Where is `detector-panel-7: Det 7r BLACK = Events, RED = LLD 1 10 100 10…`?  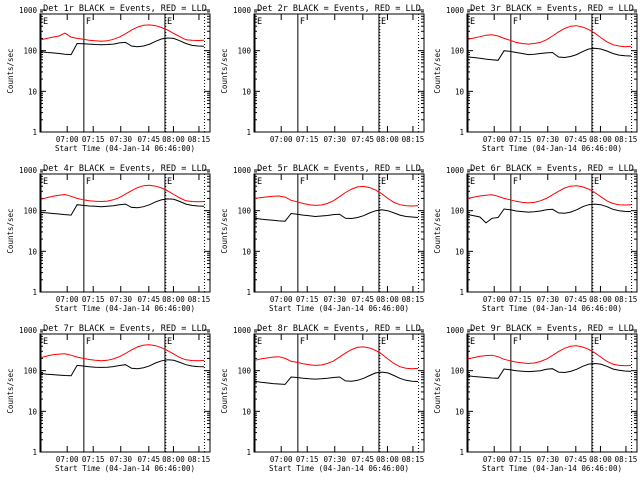 detector-panel-7: Det 7r BLACK = Events, RED = LLD 1 10 100 10… is located at coordinates (108, 398).